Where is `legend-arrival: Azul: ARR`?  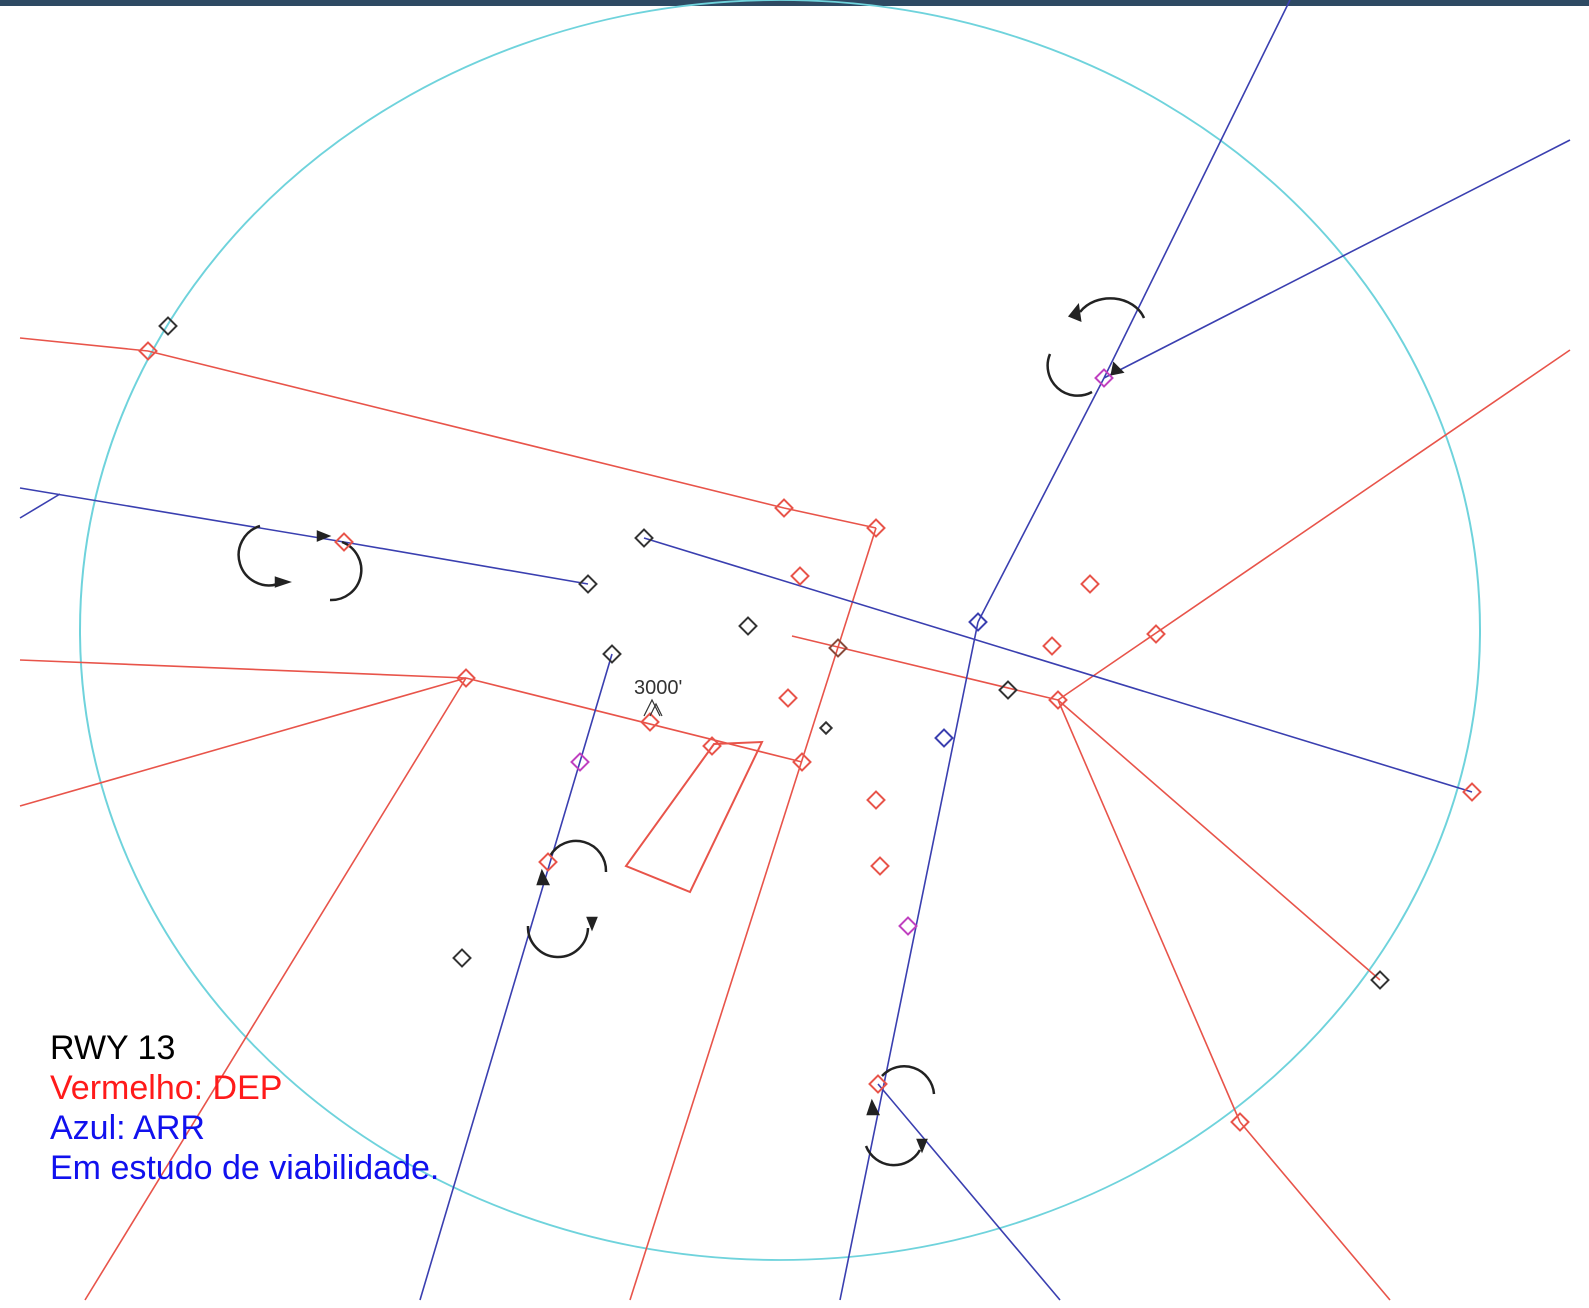 legend-arrival: Azul: ARR is located at coordinates (127, 1128).